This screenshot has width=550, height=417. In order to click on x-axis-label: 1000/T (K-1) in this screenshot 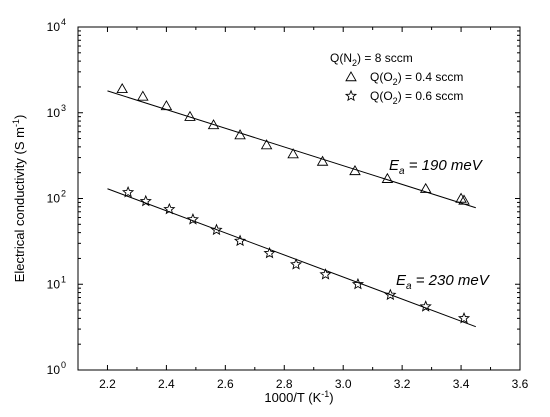, I will do `click(298, 397)`.